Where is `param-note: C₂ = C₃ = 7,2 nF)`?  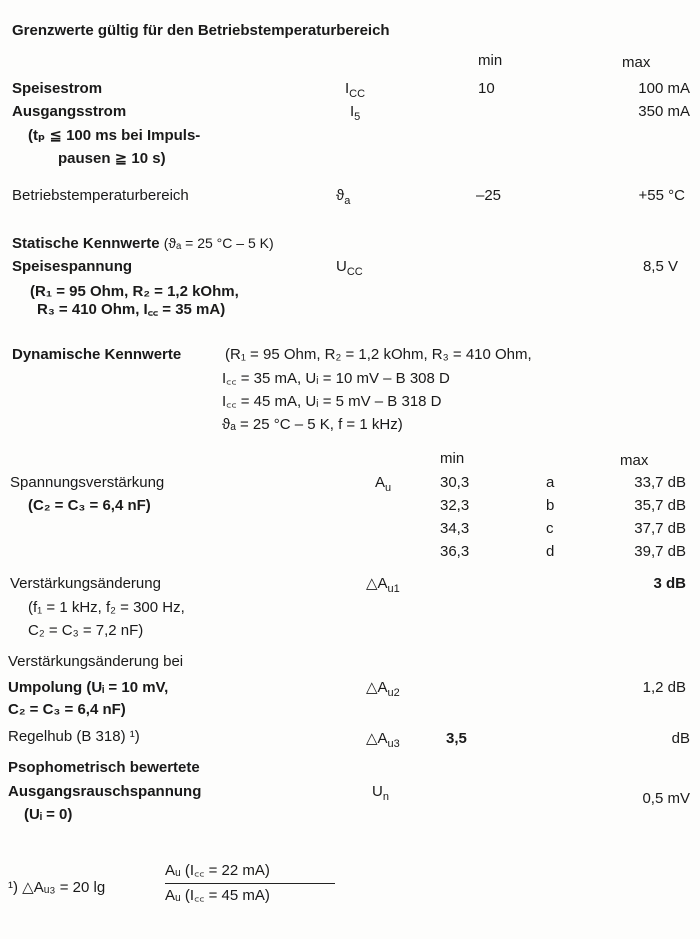
param-note: C₂ = C₃ = 7,2 nF) is located at coordinates (86, 630).